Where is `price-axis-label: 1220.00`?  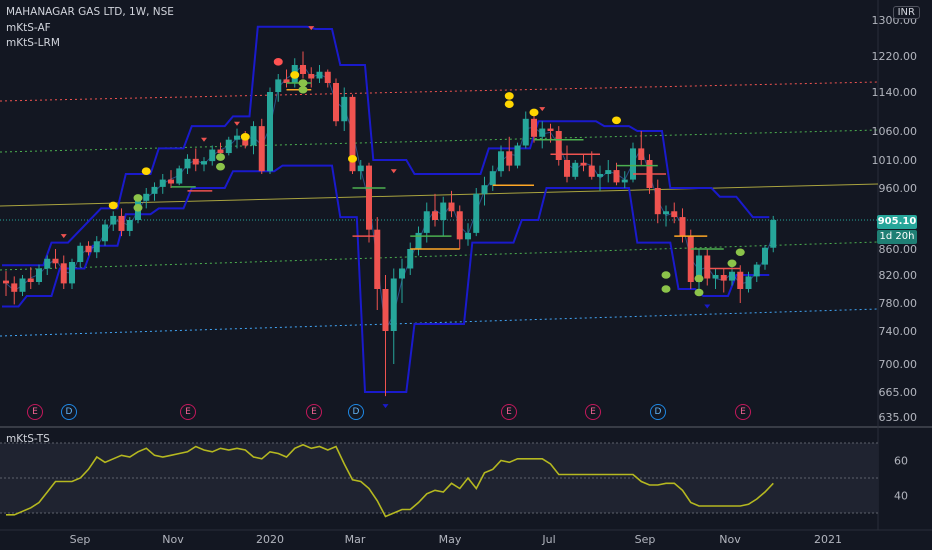 price-axis-label: 1220.00 is located at coordinates (895, 56).